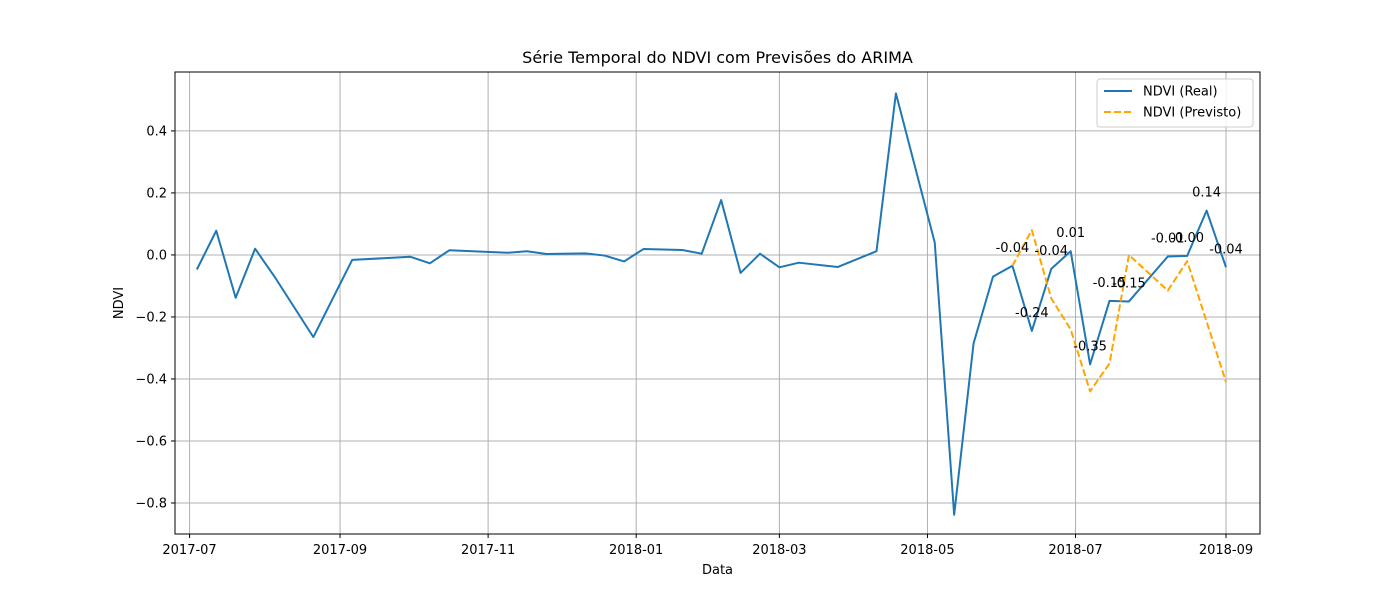  What do you see at coordinates (1119, 311) in the screenshot?
I see `series-line-previsto` at bounding box center [1119, 311].